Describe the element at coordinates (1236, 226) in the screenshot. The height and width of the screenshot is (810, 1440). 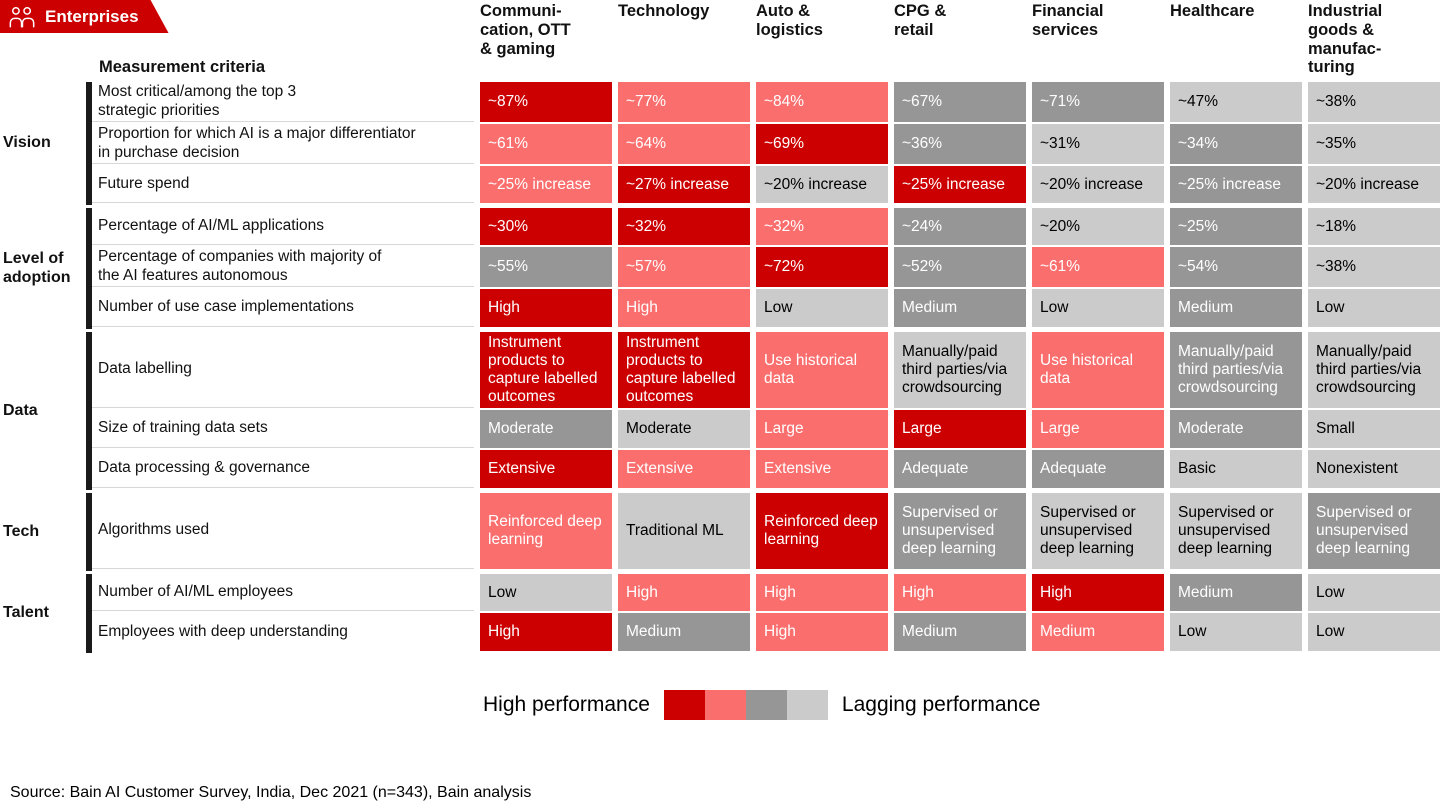
I see `value-cell: ~25%` at that location.